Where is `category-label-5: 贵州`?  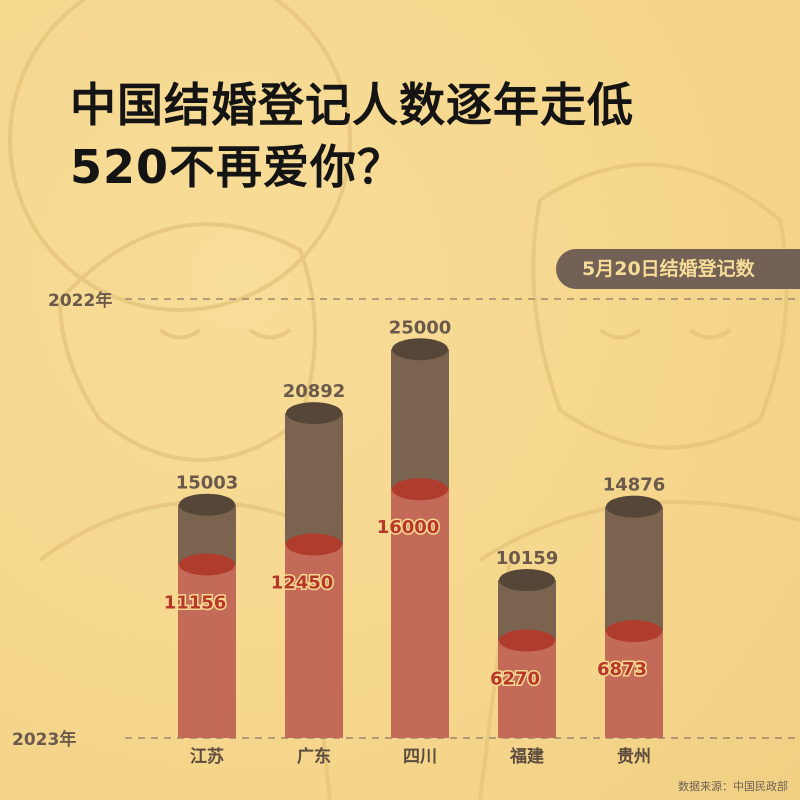 category-label-5: 贵州 is located at coordinates (634, 756).